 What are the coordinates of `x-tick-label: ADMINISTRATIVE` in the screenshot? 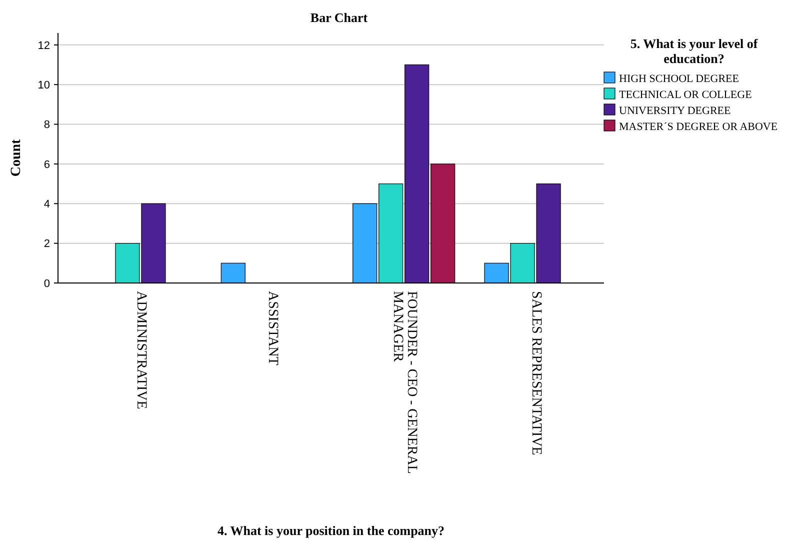 It's located at (140, 350).